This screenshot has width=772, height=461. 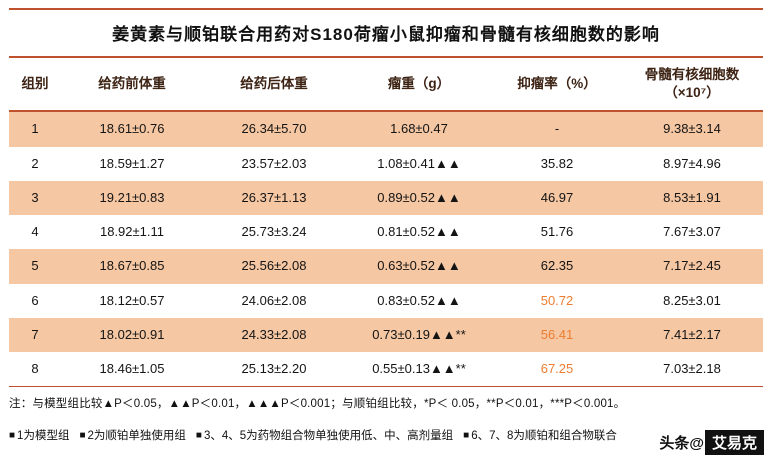 I want to click on cell-marrow-count: 8.25±3.01, so click(x=692, y=300).